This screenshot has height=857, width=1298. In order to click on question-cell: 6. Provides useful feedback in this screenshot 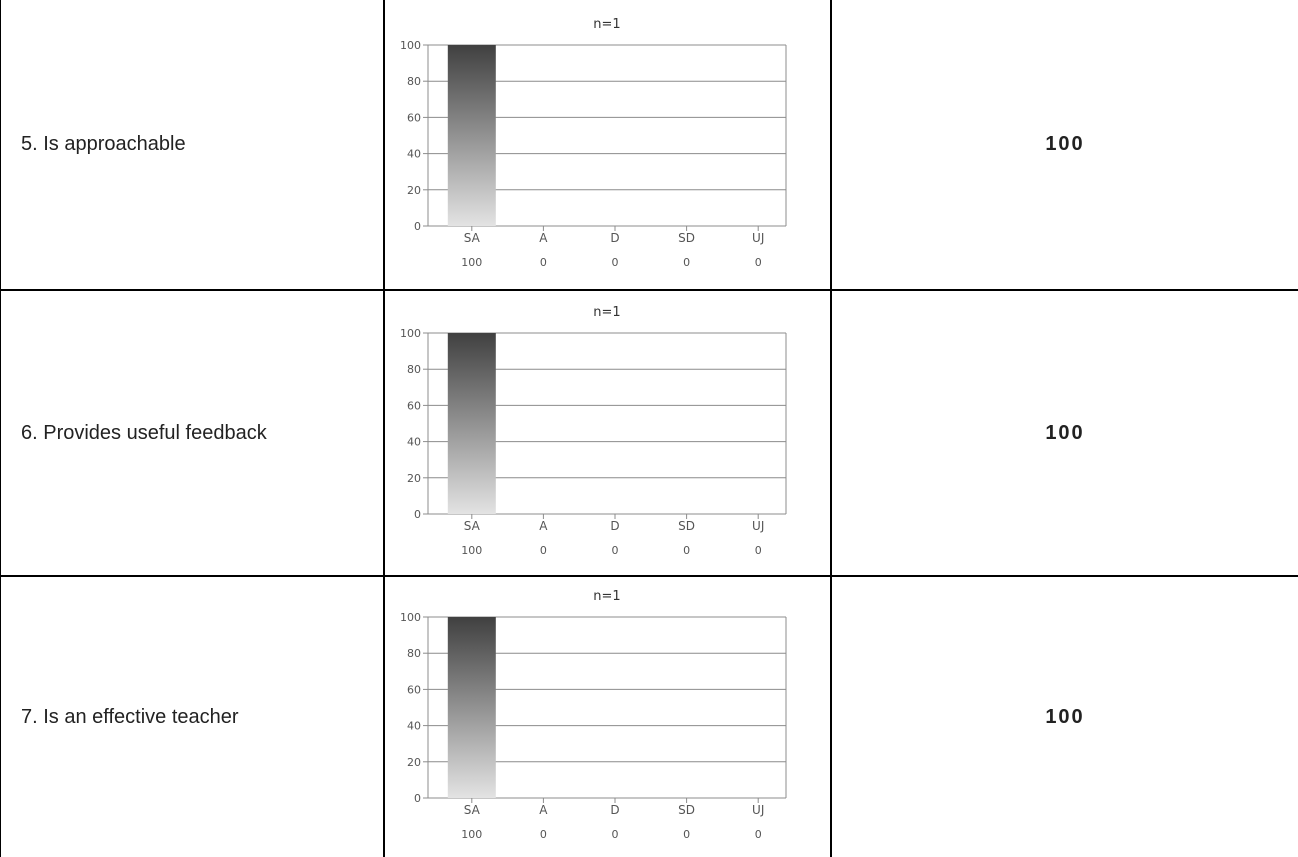, I will do `click(192, 432)`.